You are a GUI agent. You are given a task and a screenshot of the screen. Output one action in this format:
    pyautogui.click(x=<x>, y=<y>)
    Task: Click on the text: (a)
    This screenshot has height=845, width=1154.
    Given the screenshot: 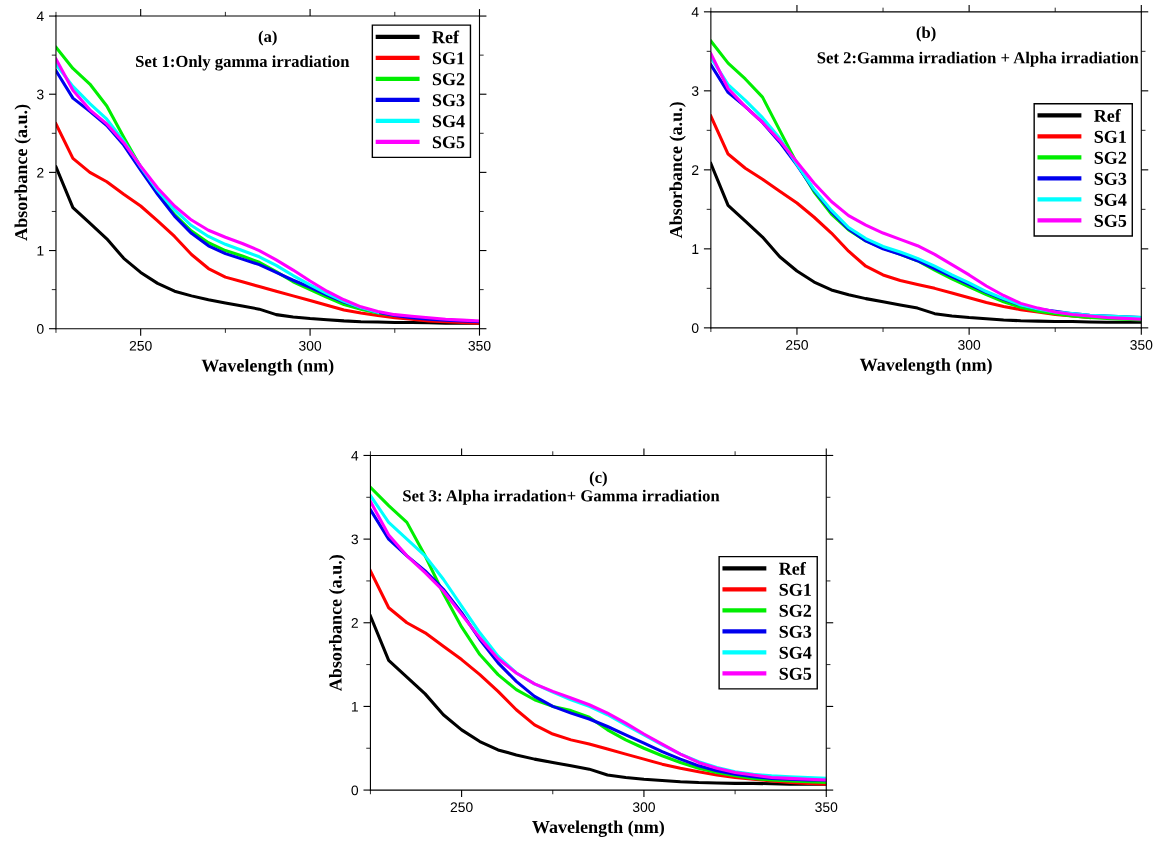 What is the action you would take?
    pyautogui.click(x=267, y=38)
    